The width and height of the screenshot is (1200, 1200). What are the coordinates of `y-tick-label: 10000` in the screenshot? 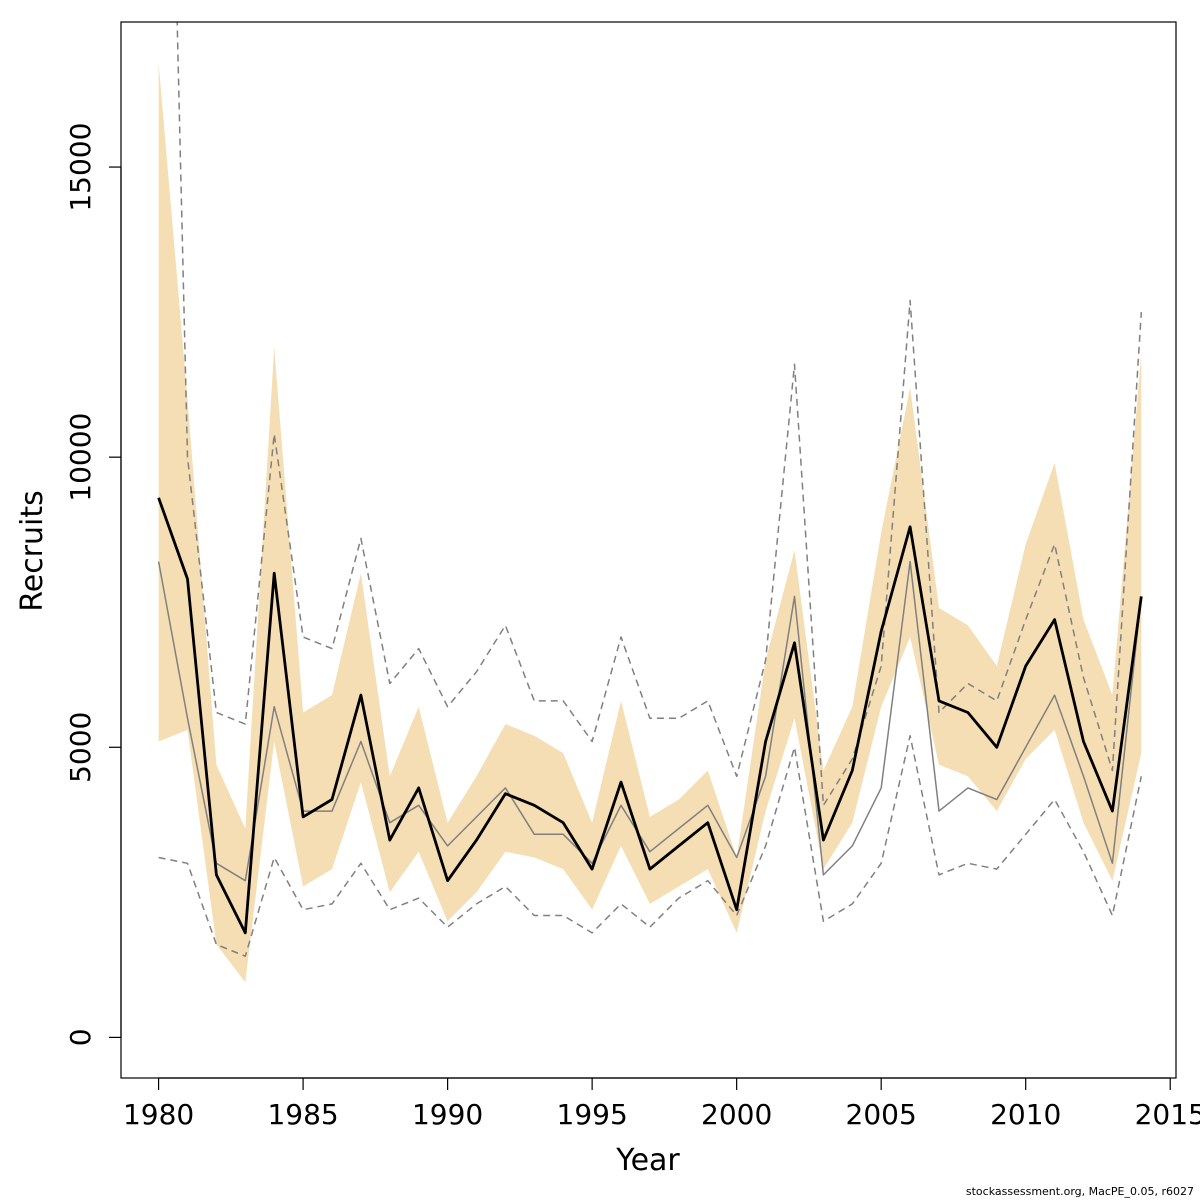 It's located at (80, 457).